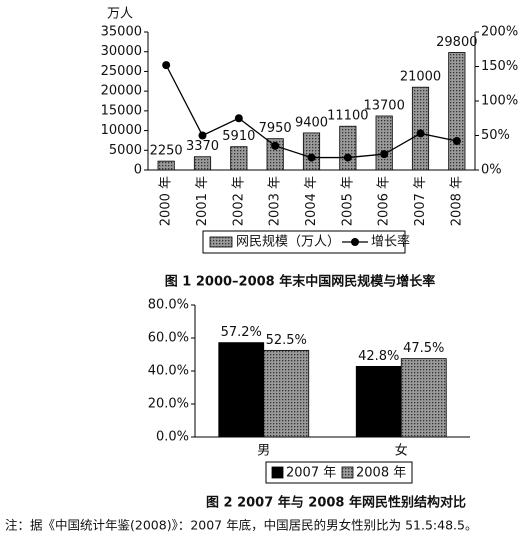 The height and width of the screenshot is (546, 527). What do you see at coordinates (168, 371) in the screenshot?
I see `y-tick-label: 40.0%` at bounding box center [168, 371].